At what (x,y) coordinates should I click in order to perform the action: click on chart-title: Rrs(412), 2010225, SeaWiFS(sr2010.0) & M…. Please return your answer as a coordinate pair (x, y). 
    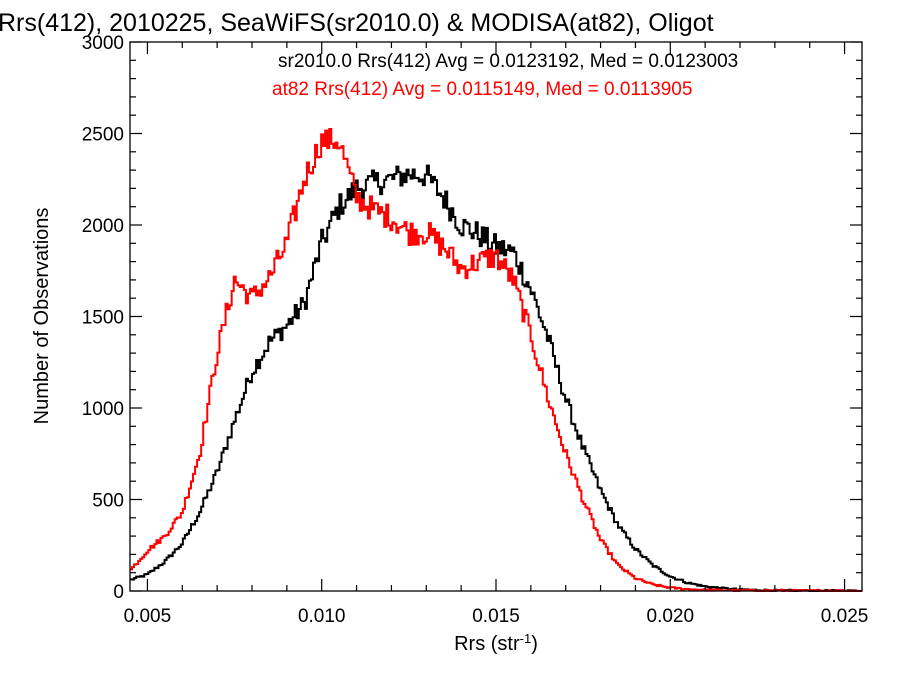
    Looking at the image, I should click on (357, 23).